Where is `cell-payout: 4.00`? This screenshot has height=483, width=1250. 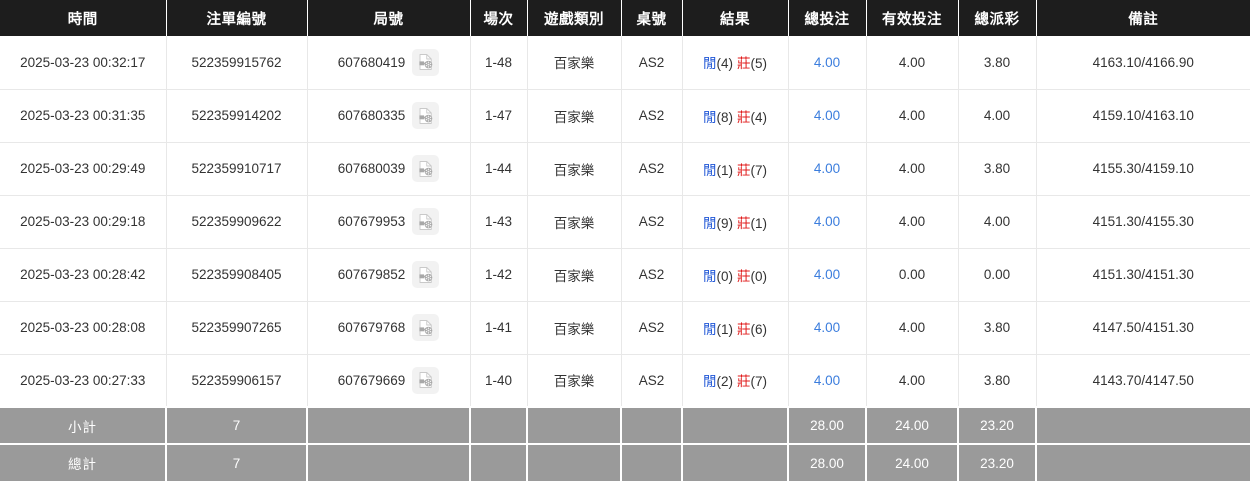
cell-payout: 4.00 is located at coordinates (997, 116).